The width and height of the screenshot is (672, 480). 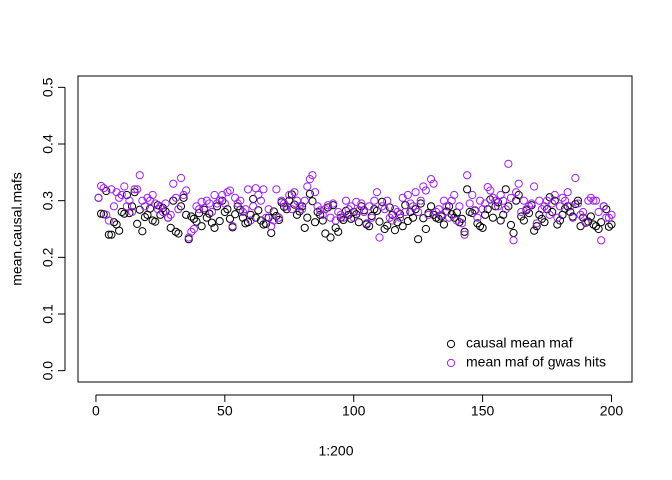 What do you see at coordinates (48, 87) in the screenshot?
I see `y-tick-label: 0.5` at bounding box center [48, 87].